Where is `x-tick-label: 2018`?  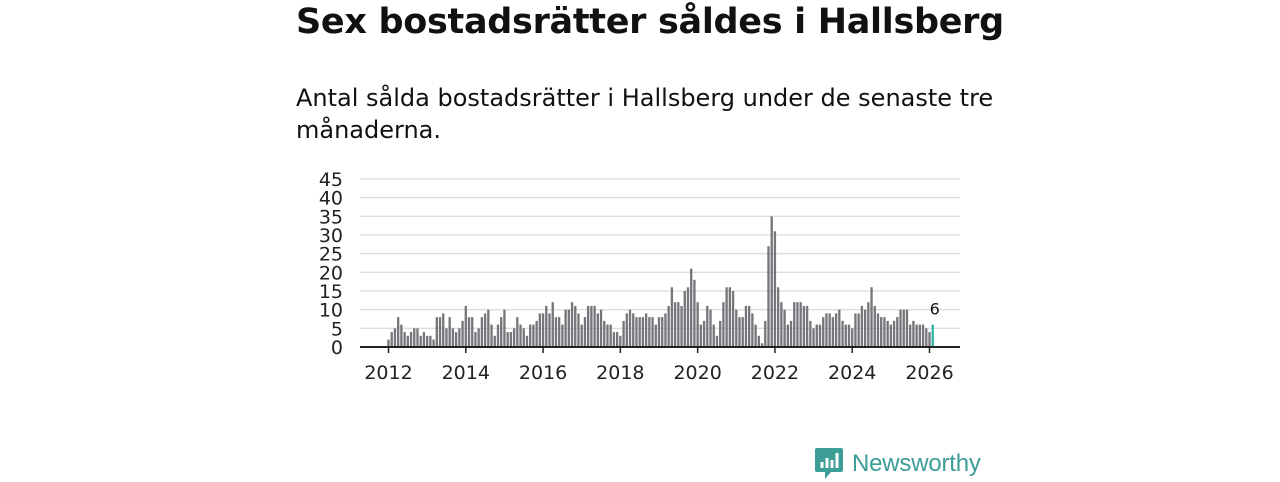
x-tick-label: 2018 is located at coordinates (620, 373).